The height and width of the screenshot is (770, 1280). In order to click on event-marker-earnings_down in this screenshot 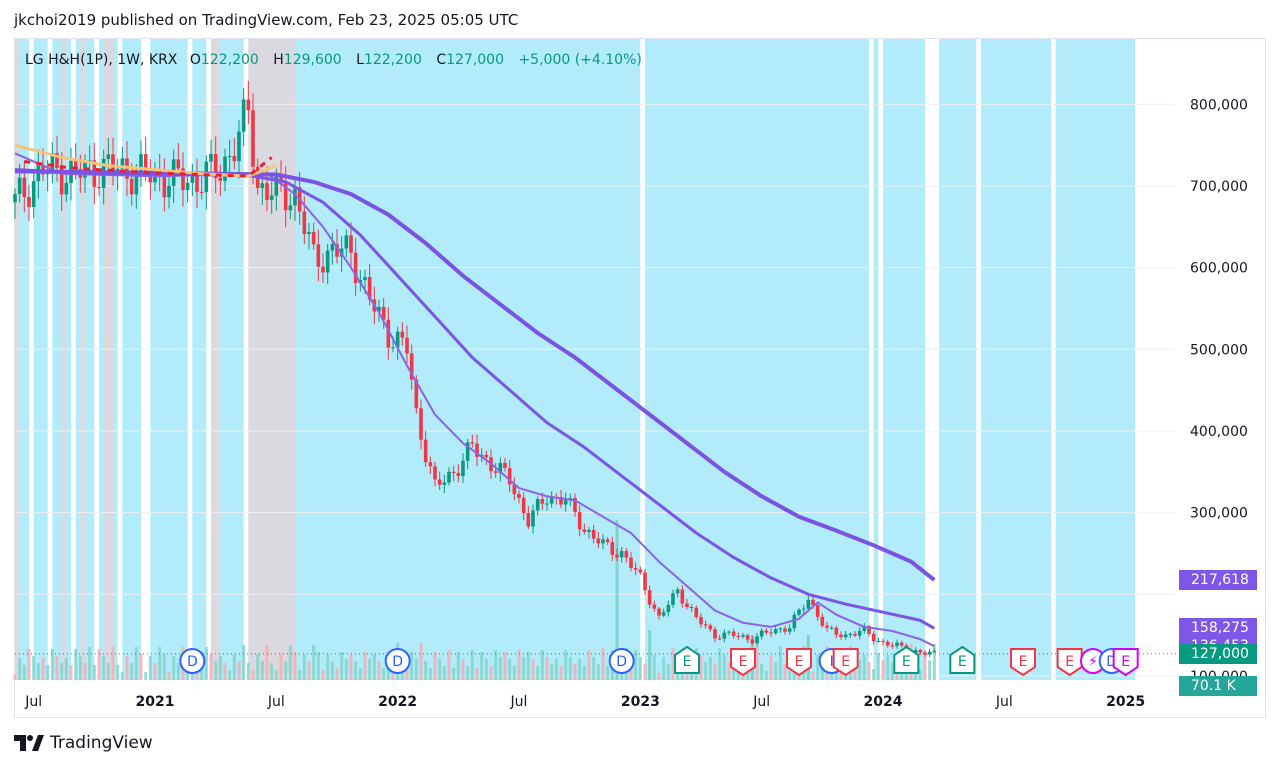, I will do `click(1069, 662)`.